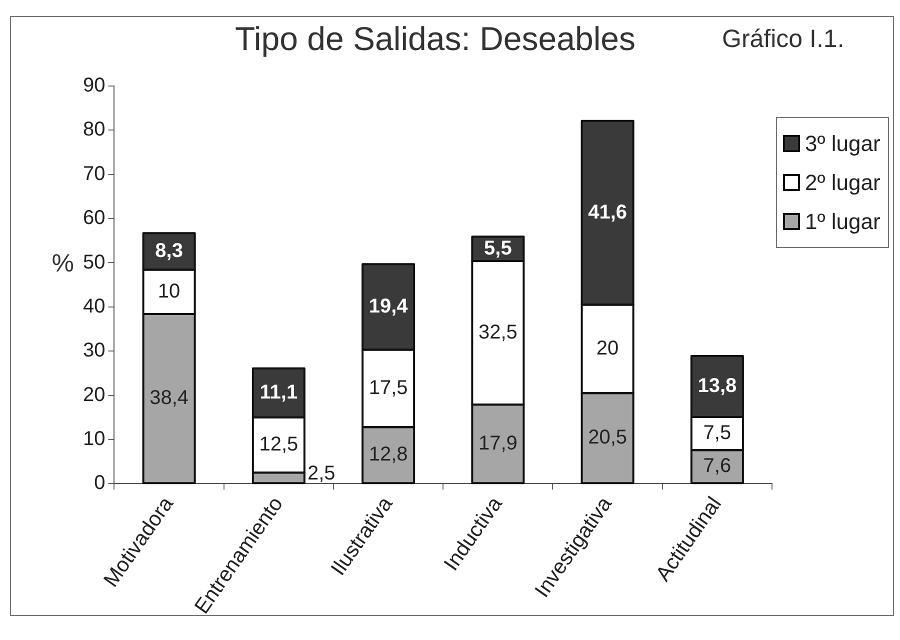 This screenshot has height=640, width=900. Describe the element at coordinates (279, 392) in the screenshot. I see `data-label: 11,1` at that location.